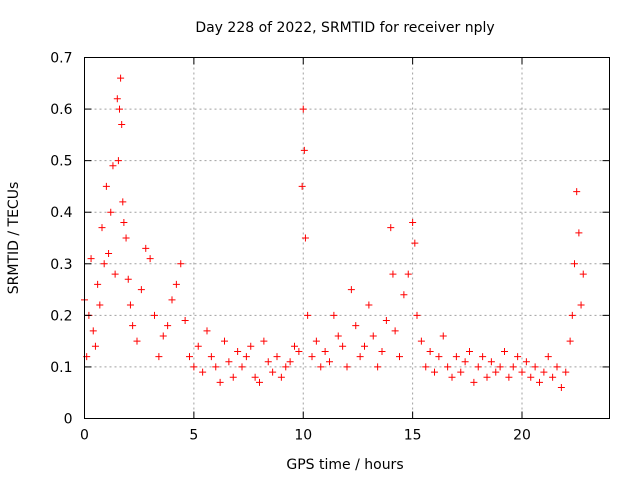 Image resolution: width=640 pixels, height=480 pixels. I want to click on x-tick-label: 20, so click(522, 436).